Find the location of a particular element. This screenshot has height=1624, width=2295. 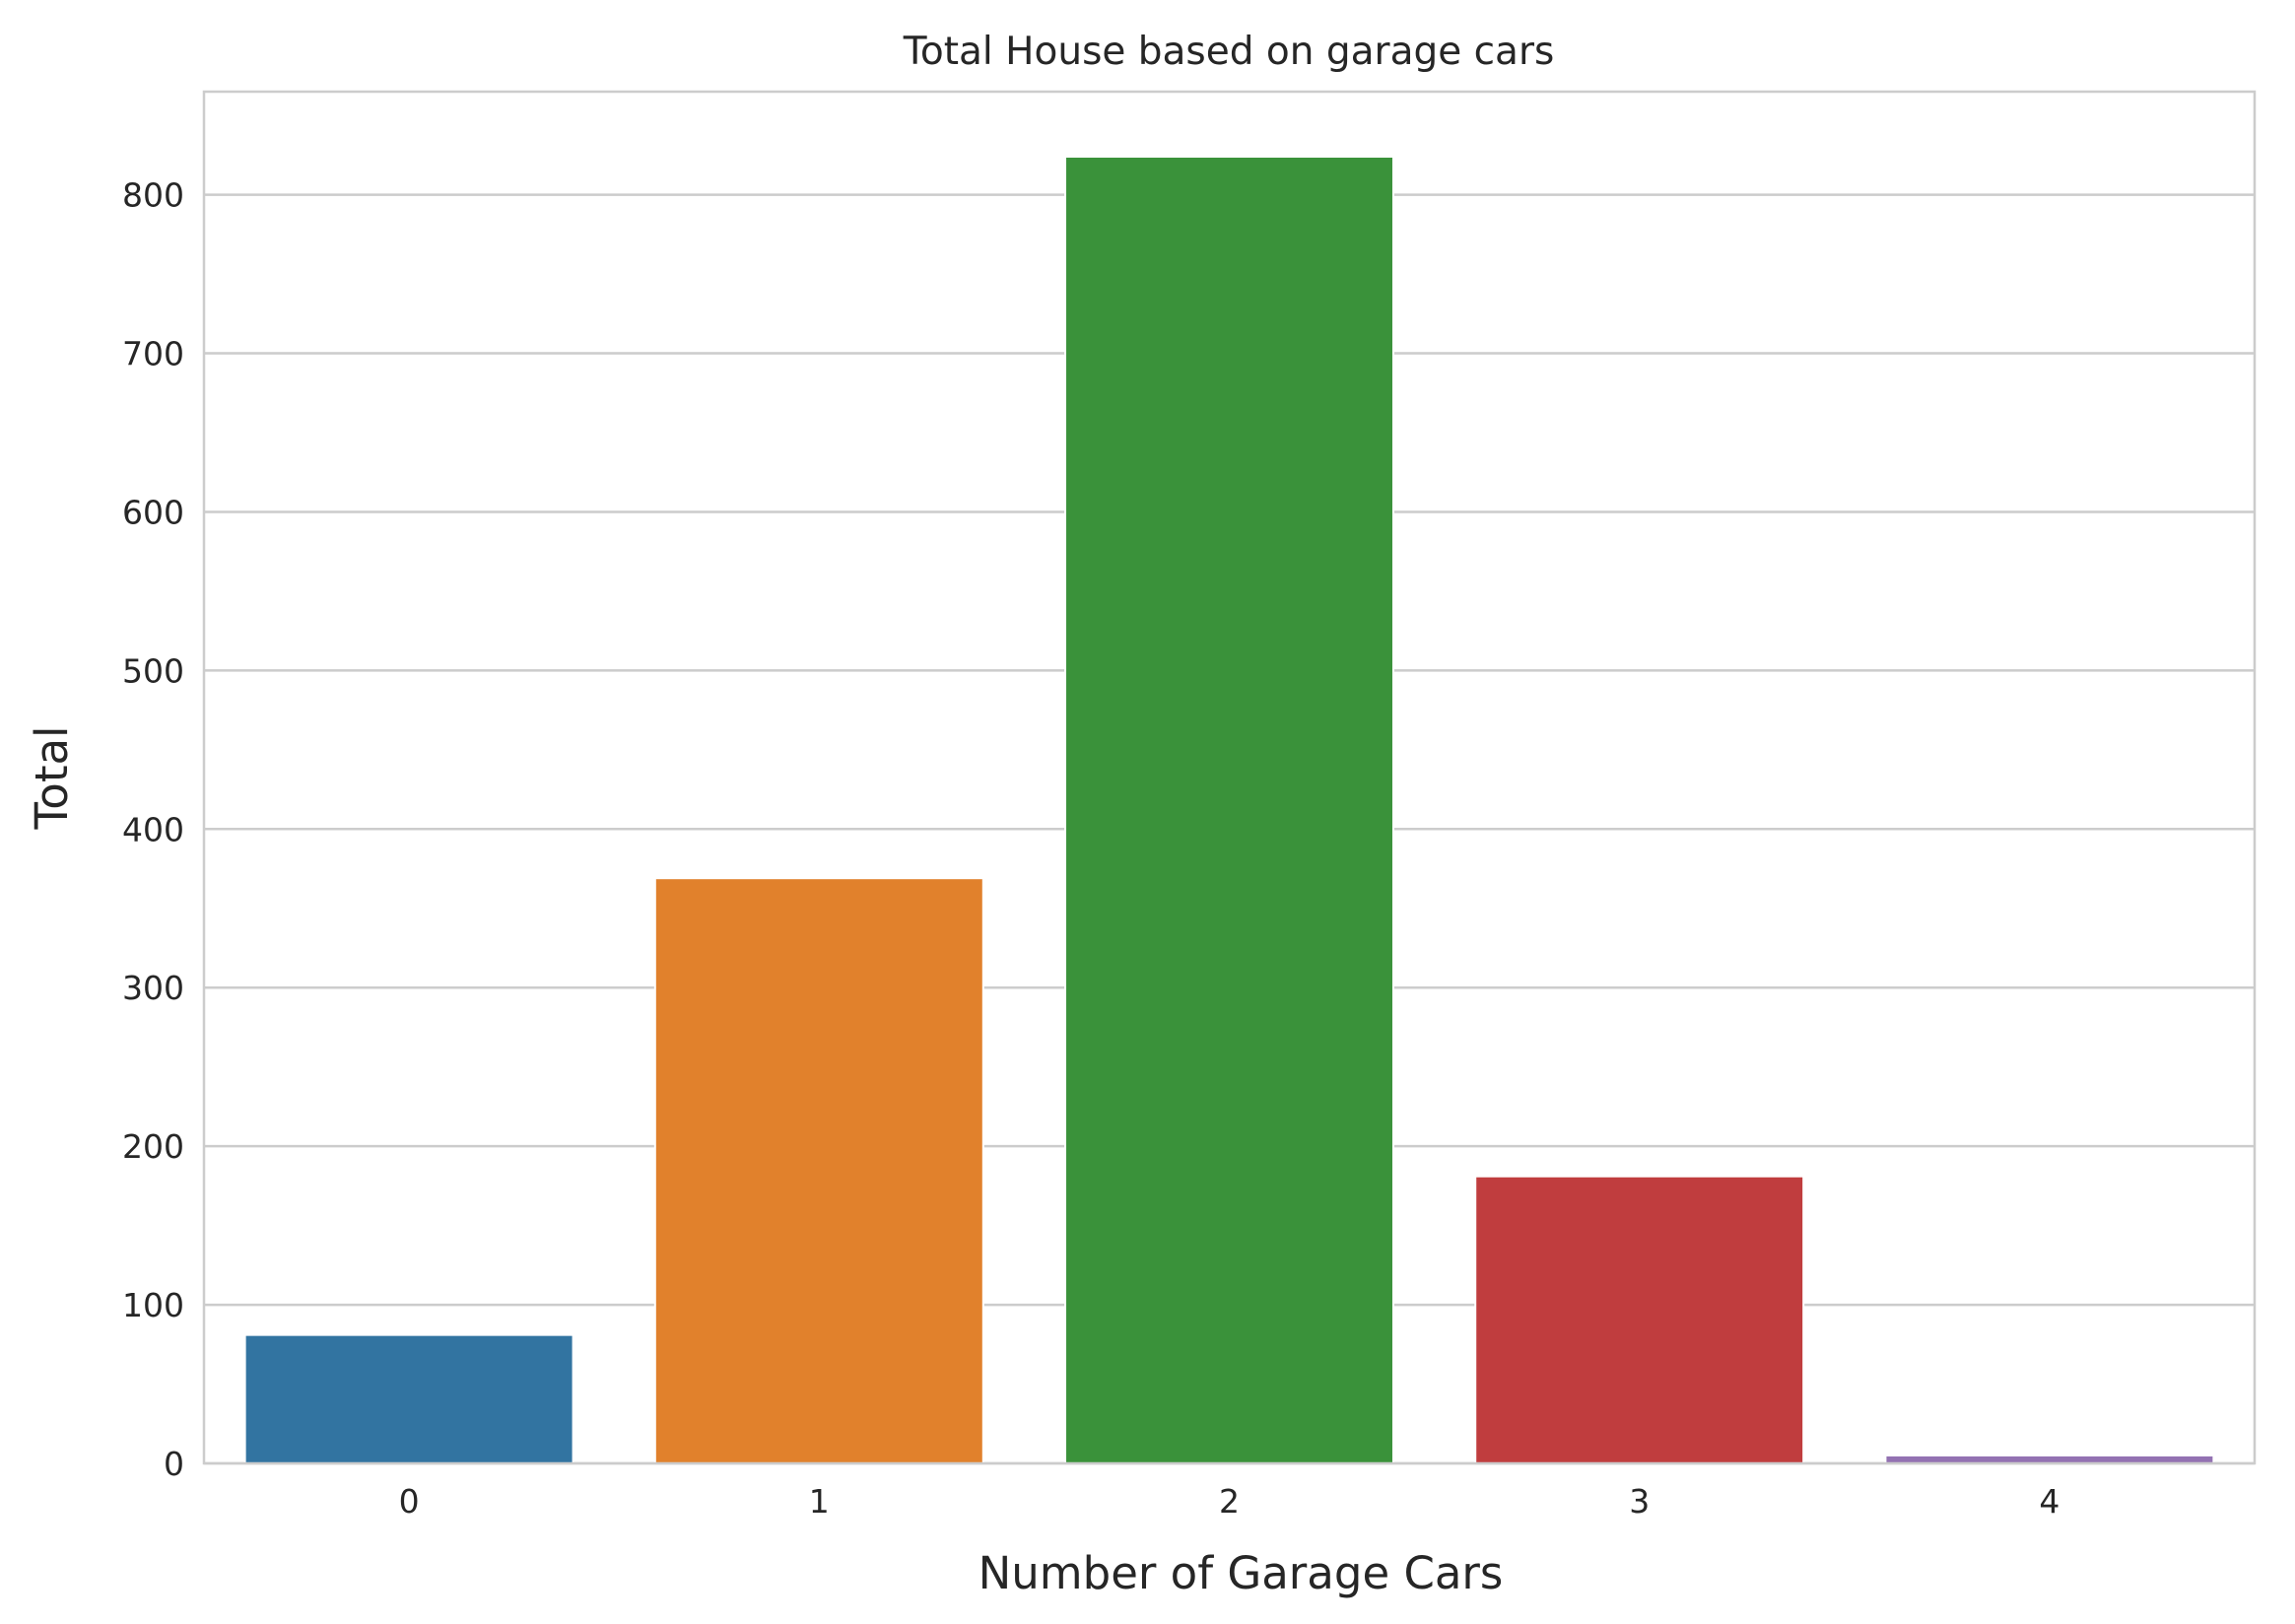

x-tick-label: 0 is located at coordinates (409, 1502).